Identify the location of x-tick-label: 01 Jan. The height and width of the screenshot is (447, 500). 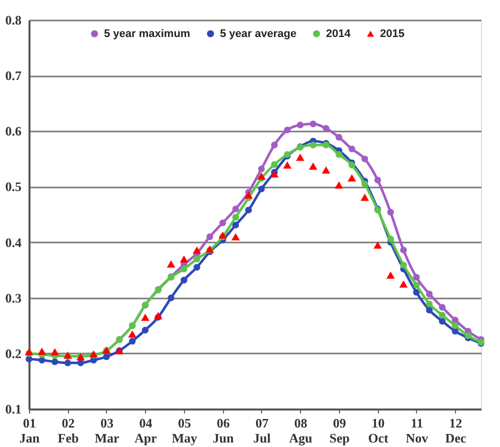
(29, 431).